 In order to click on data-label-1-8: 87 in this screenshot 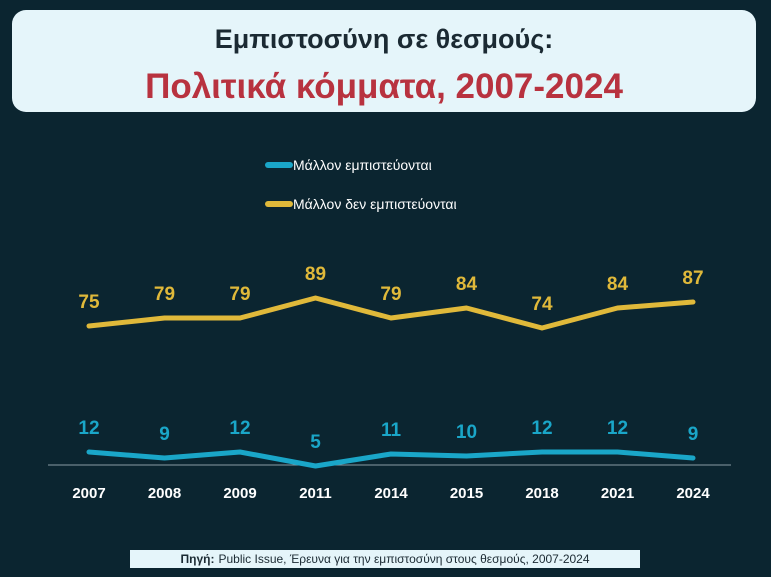, I will do `click(692, 278)`.